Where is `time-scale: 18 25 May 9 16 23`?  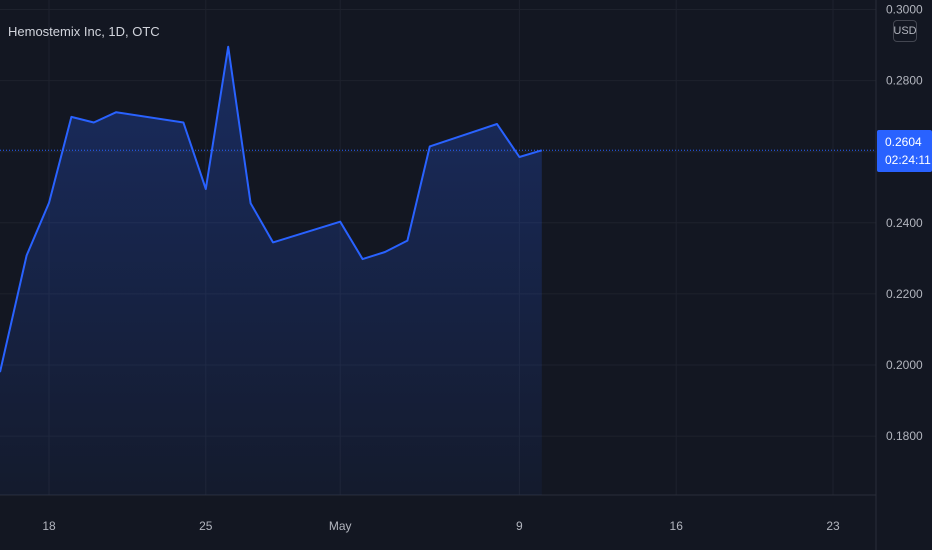 time-scale: 18 25 May 9 16 23 is located at coordinates (441, 526).